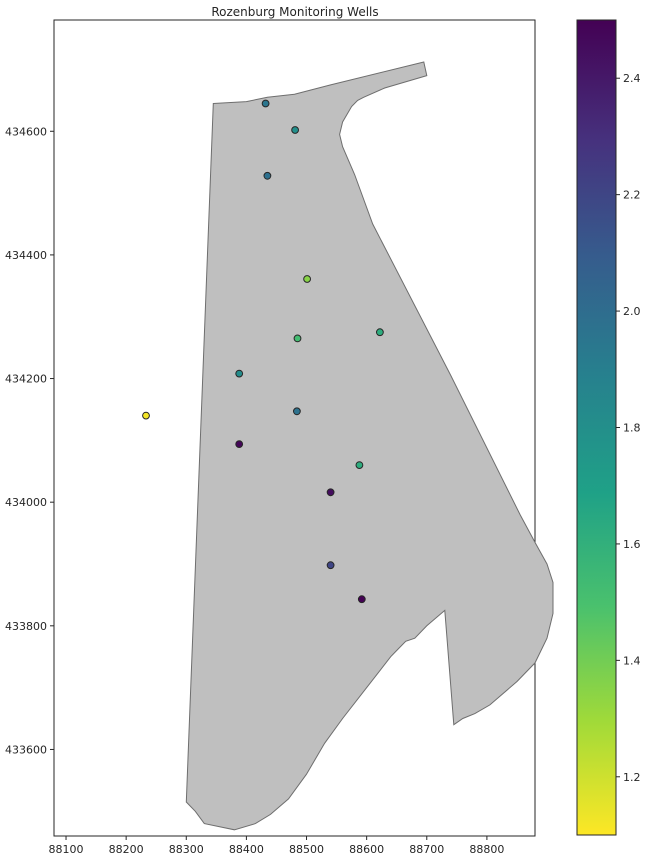 The image size is (649, 863). I want to click on colorbar-tick-label: 2.0, so click(632, 311).